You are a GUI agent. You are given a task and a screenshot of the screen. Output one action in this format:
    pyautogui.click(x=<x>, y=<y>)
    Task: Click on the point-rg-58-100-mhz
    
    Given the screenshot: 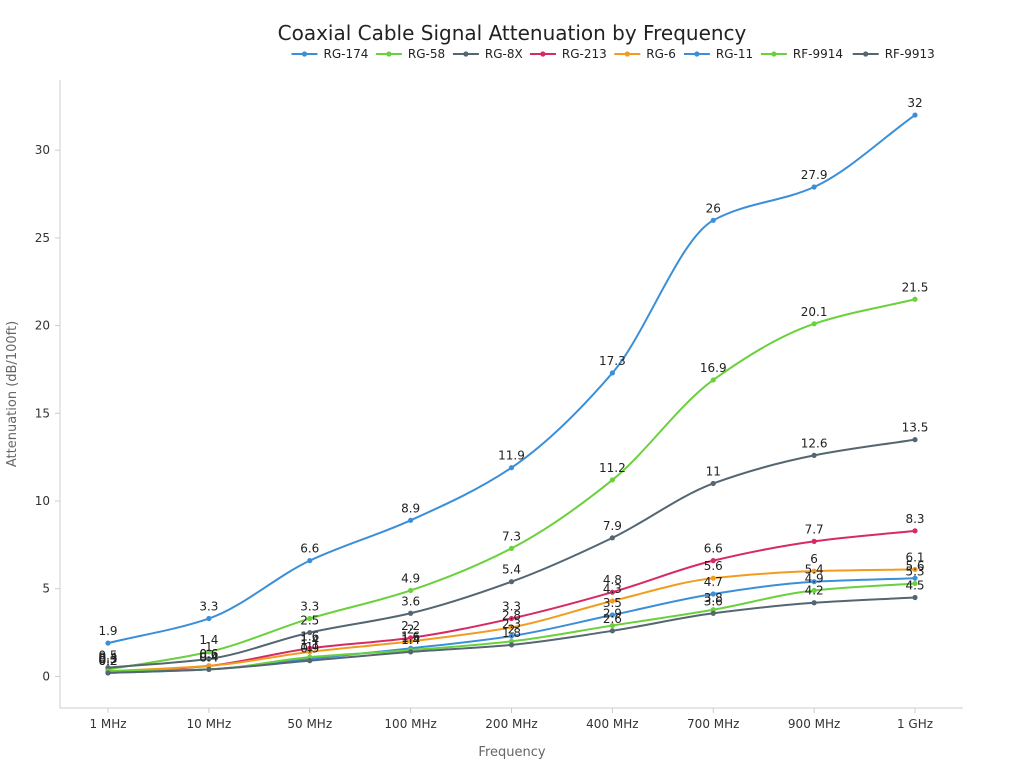 What is the action you would take?
    pyautogui.click(x=411, y=590)
    